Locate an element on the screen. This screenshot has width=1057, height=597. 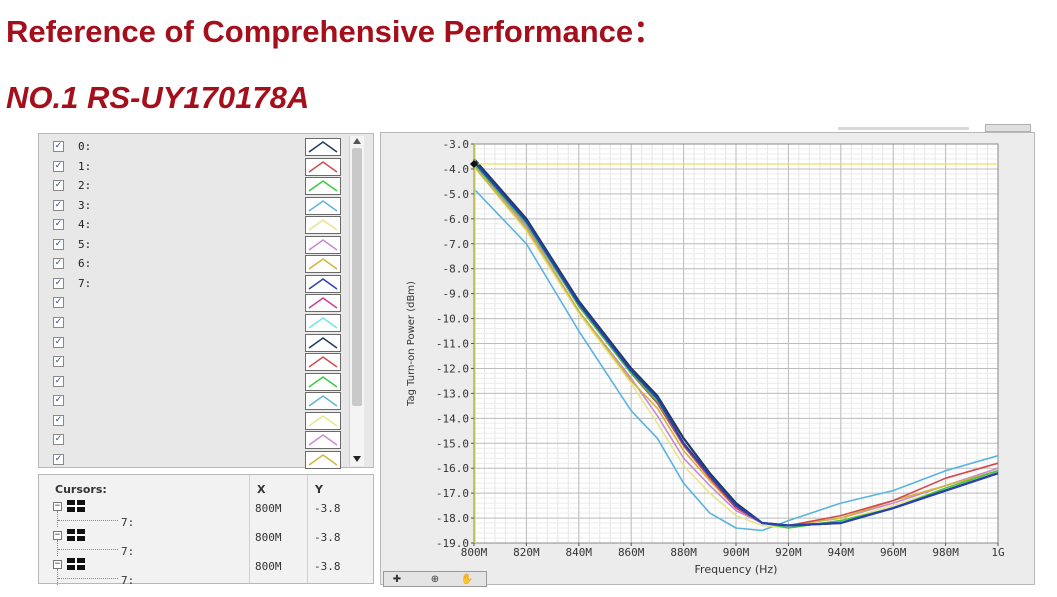
legend-row: ✓ 5: is located at coordinates (198, 244).